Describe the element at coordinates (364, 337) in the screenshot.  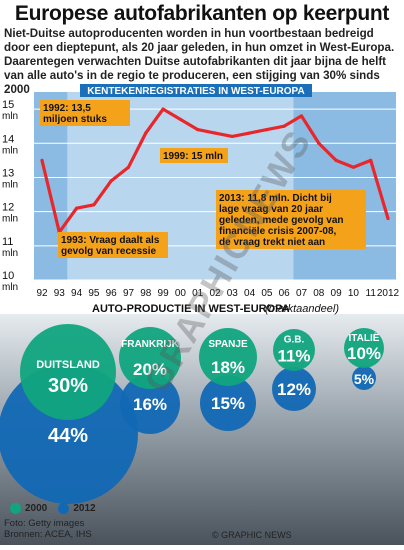
I see `country-name: ITALIË` at that location.